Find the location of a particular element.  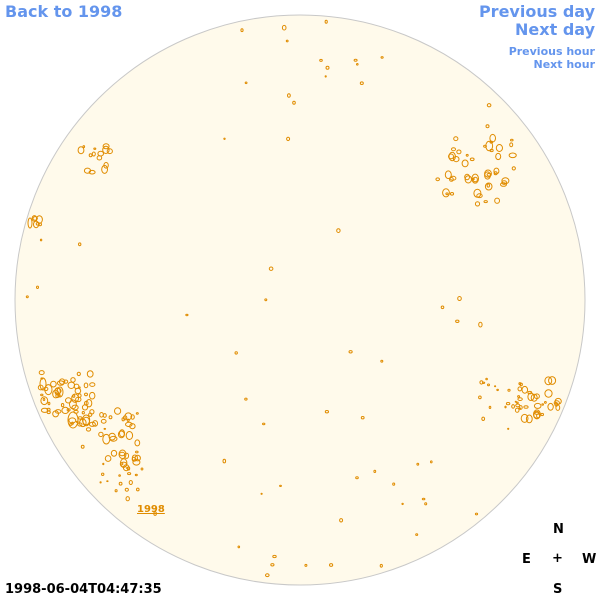

next-day-link: Next day is located at coordinates (555, 29).